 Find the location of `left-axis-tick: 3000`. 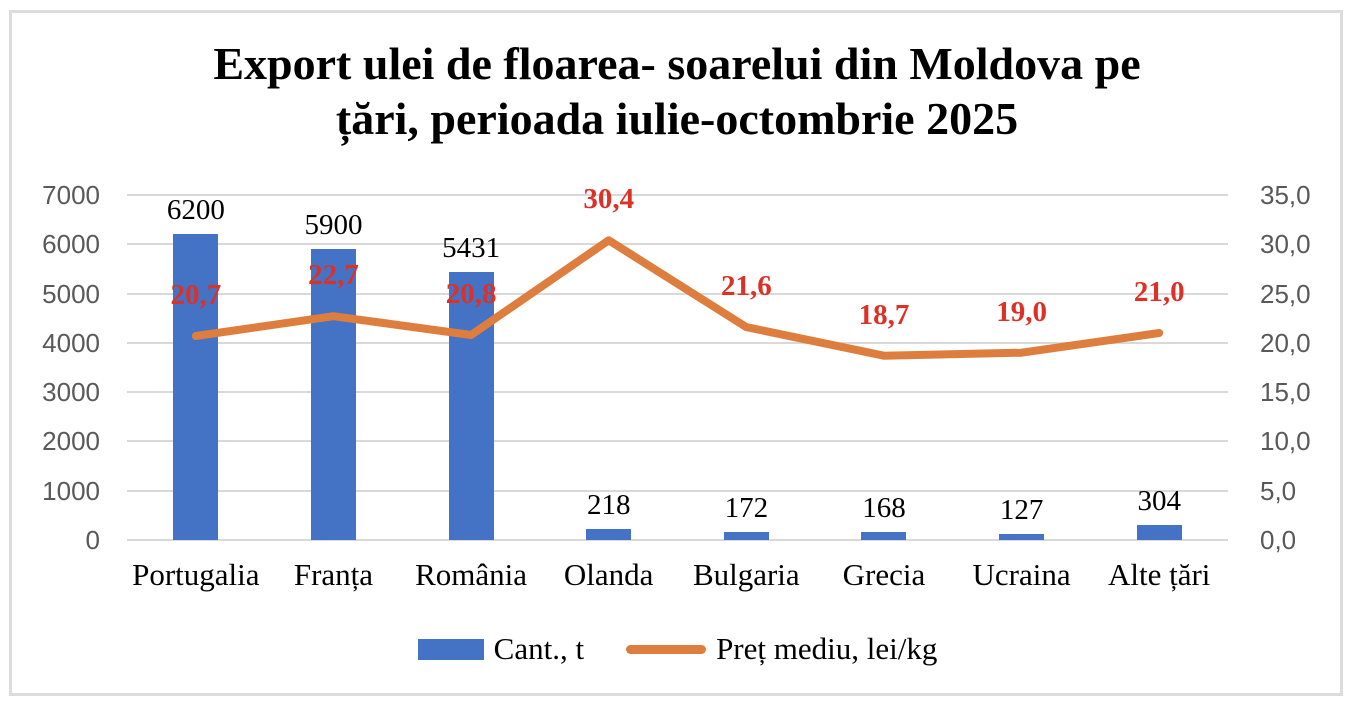

left-axis-tick: 3000 is located at coordinates (71, 392).